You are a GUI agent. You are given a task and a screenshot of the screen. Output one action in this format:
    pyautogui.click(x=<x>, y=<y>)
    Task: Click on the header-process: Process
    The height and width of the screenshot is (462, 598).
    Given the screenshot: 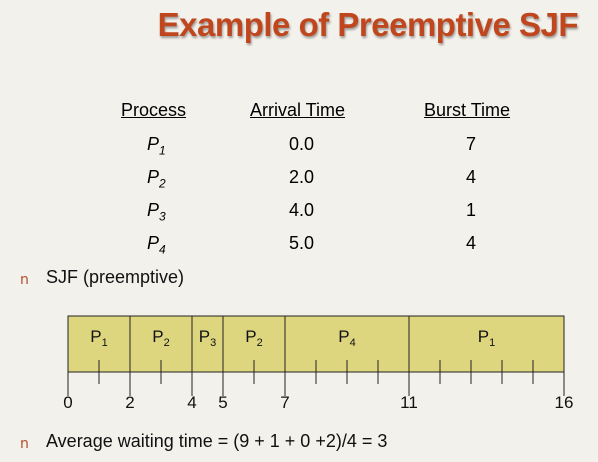 What is the action you would take?
    pyautogui.click(x=154, y=110)
    